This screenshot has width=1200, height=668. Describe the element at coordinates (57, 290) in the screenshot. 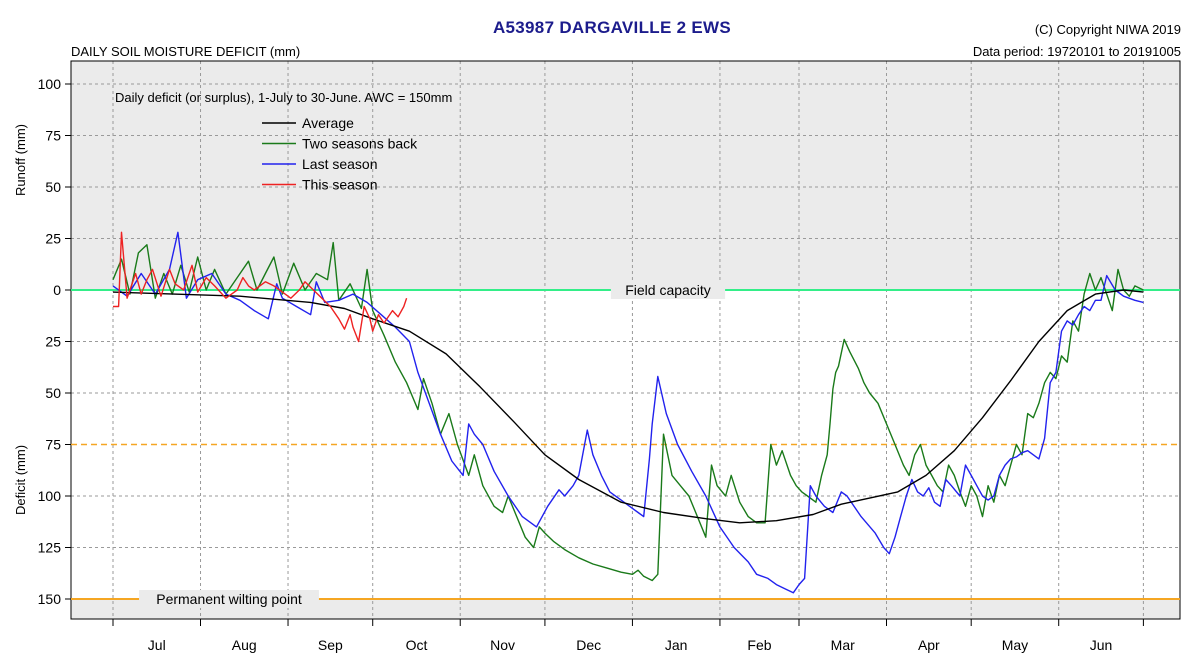

I see `y-tick-label: 0` at that location.